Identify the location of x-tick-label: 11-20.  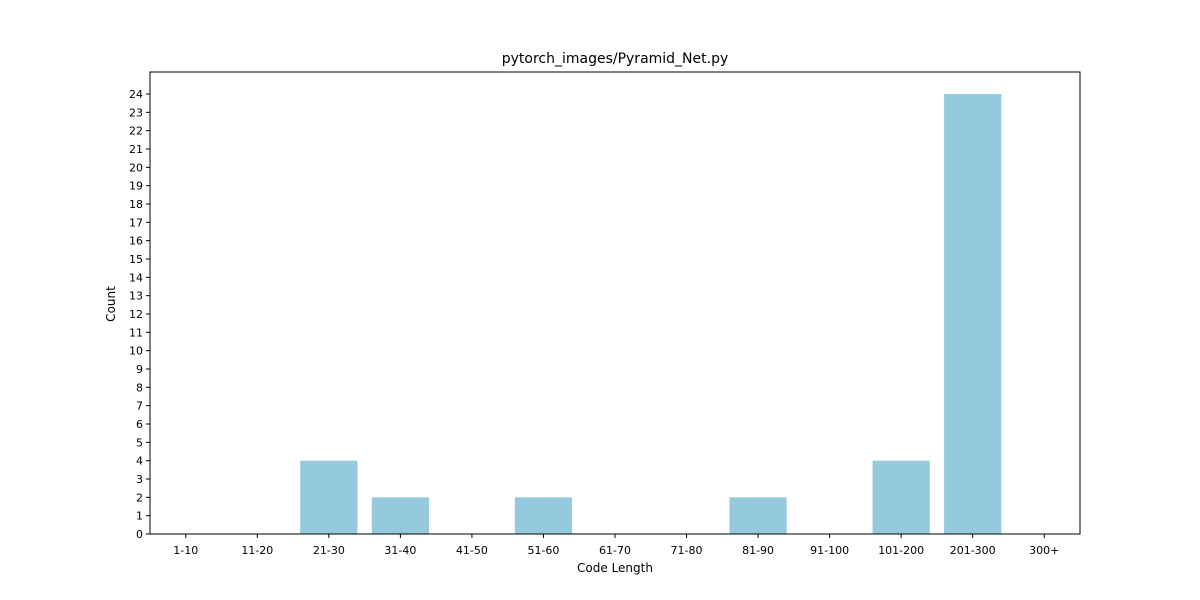
(257, 550).